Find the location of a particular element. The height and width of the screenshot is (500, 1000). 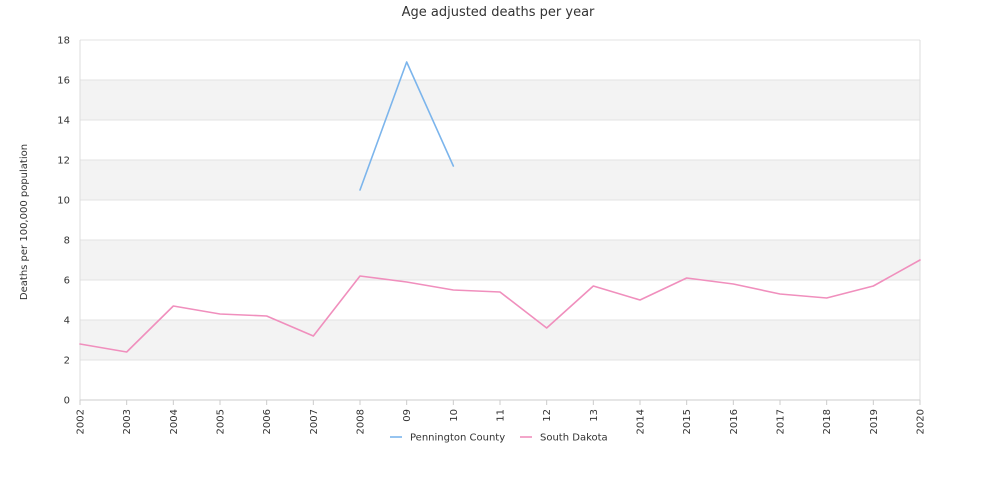

x-tick-label: 10 is located at coordinates (454, 415).